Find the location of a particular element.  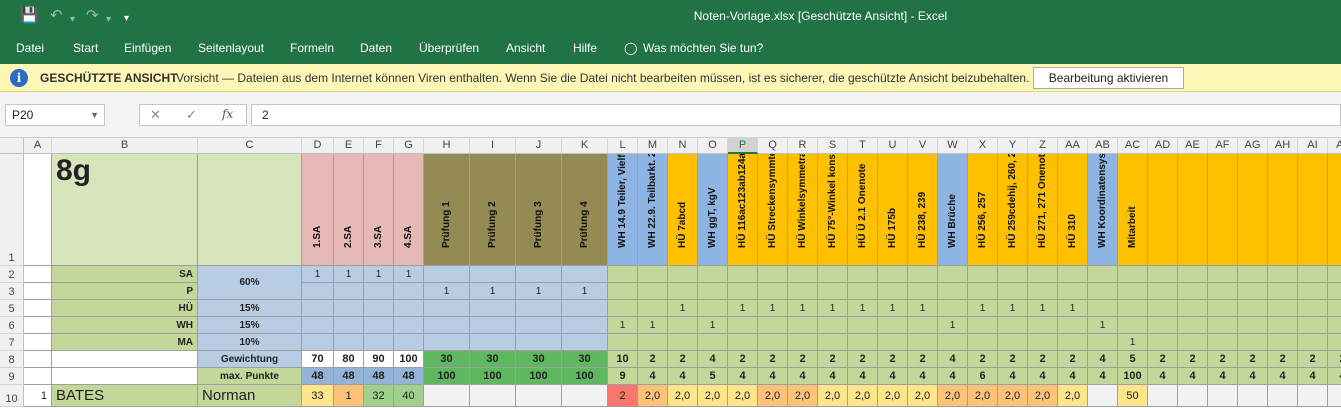

assignment-header-cell: HÜ 259cdehij, 260, 26 is located at coordinates (1013, 210).